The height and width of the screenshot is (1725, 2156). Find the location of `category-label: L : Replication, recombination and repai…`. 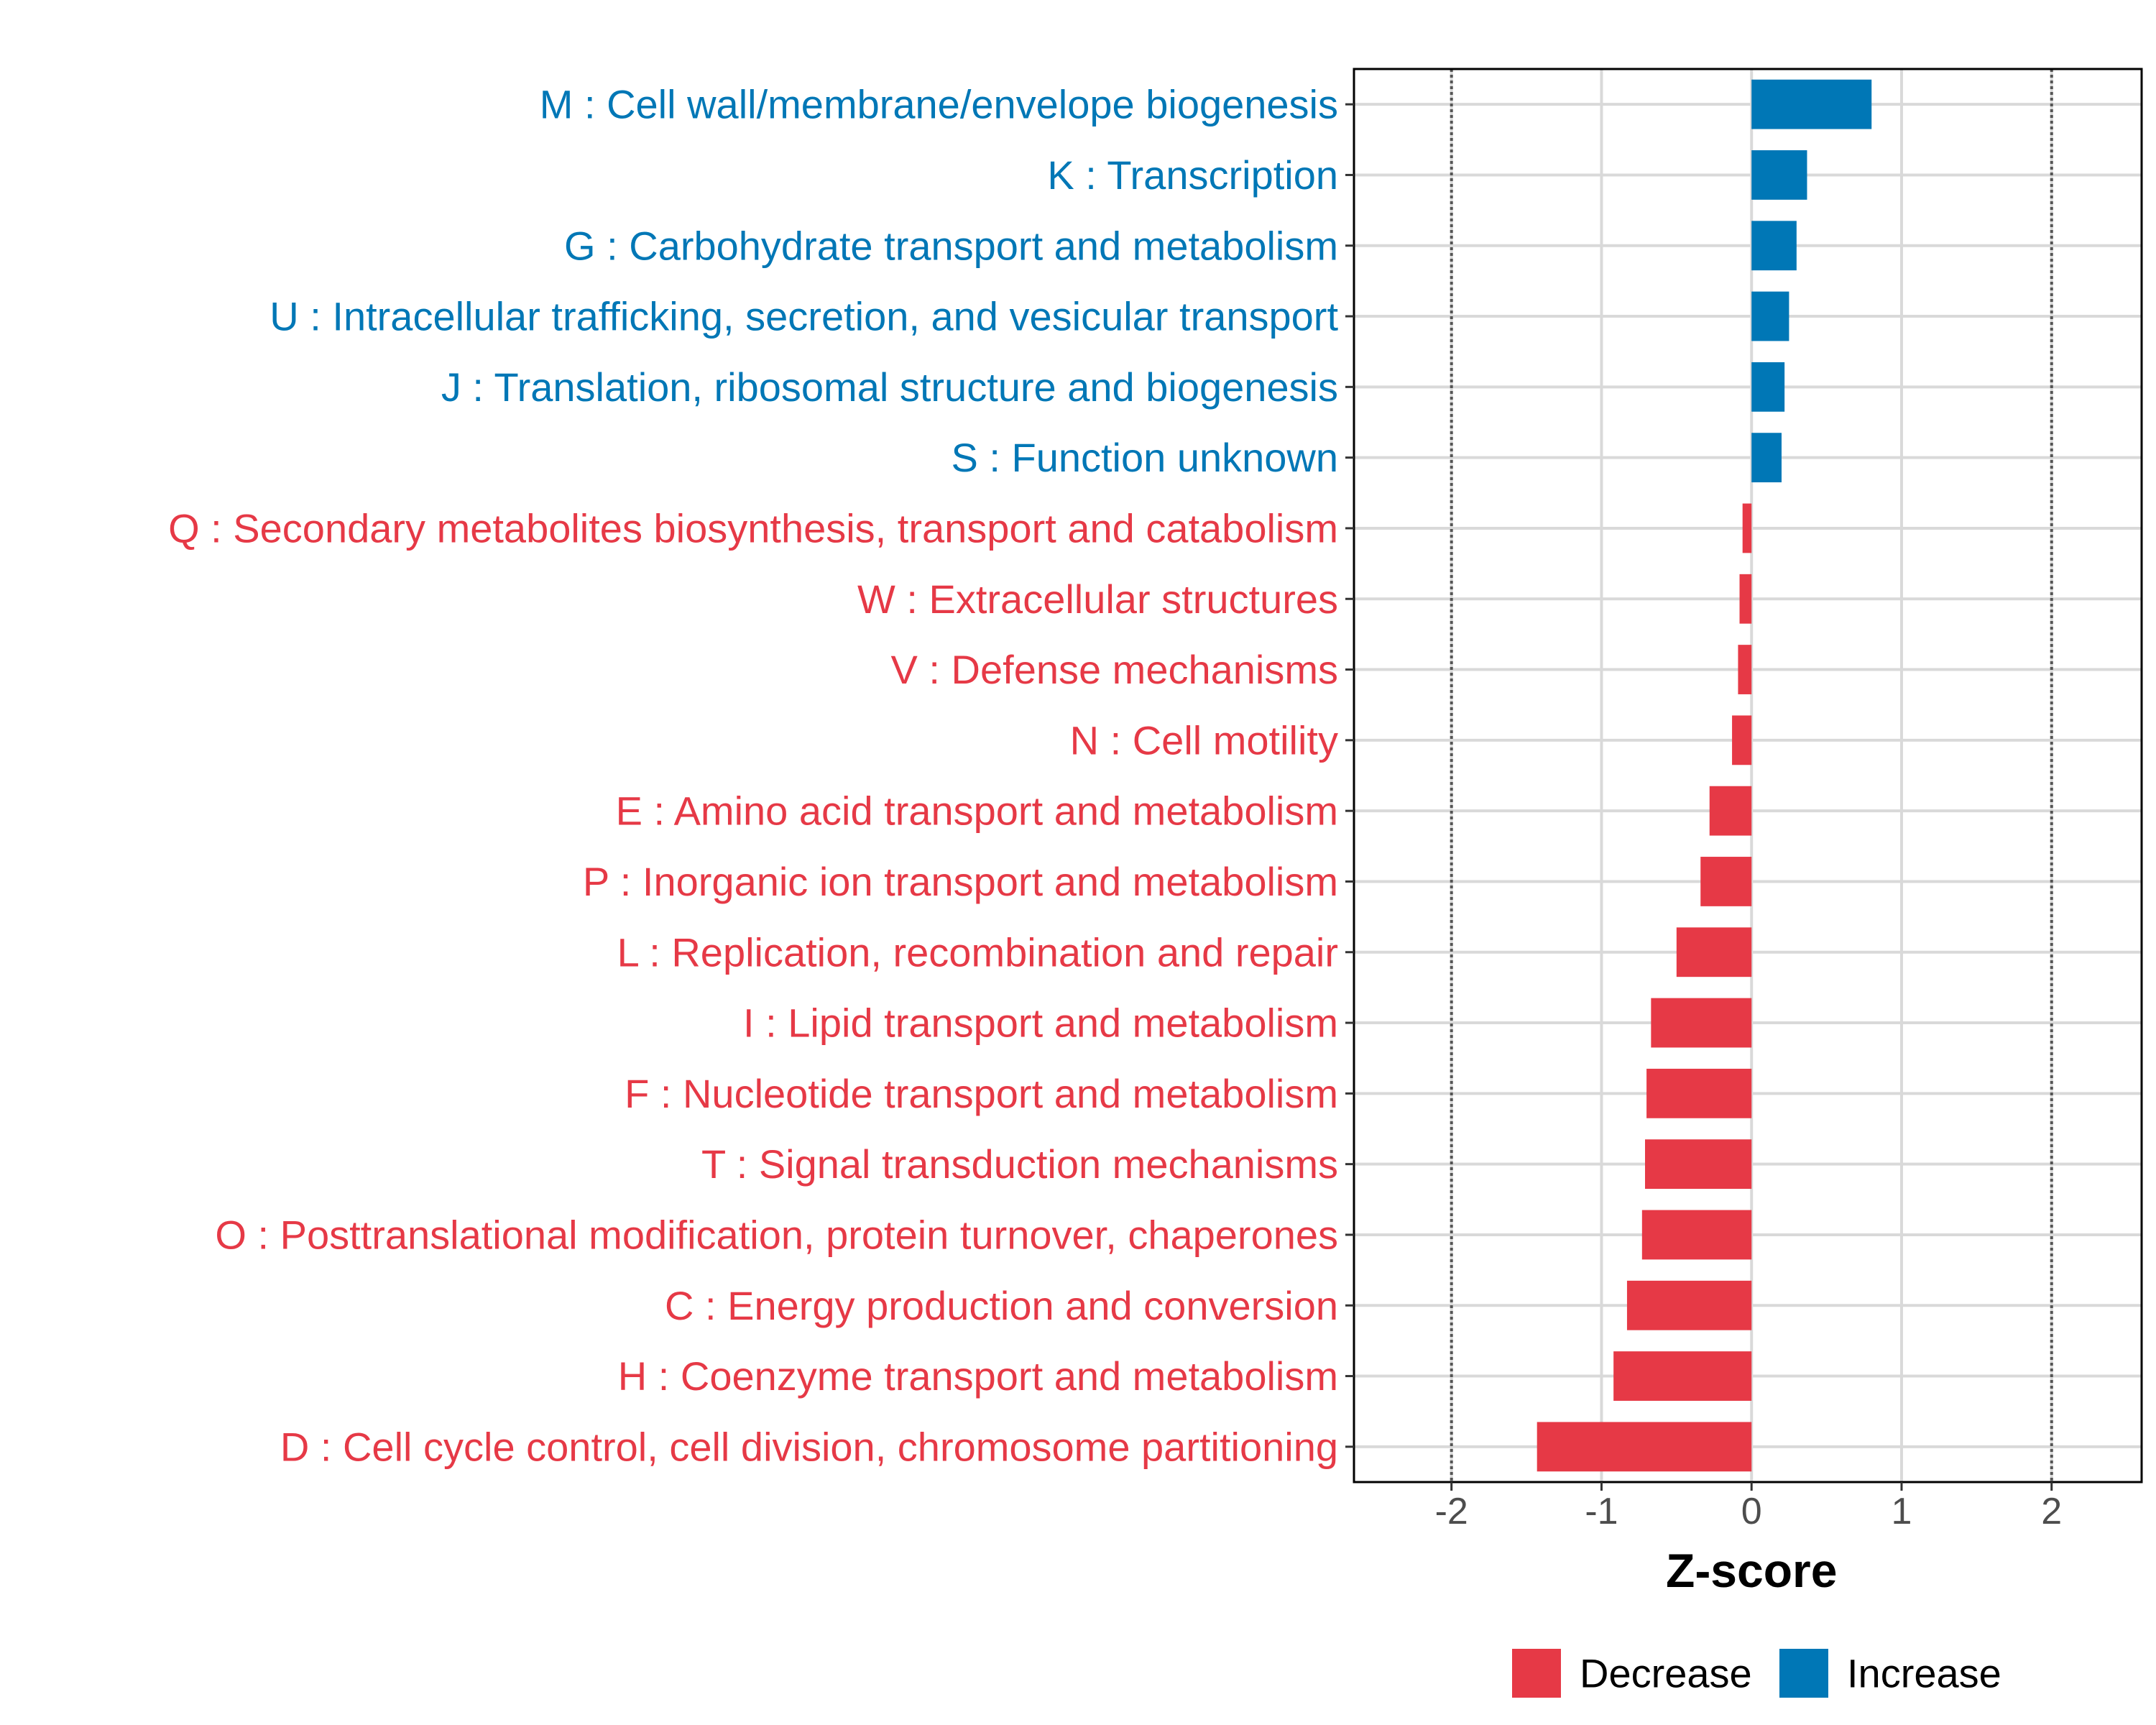

category-label: L : Replication, recombination and repai… is located at coordinates (977, 952).